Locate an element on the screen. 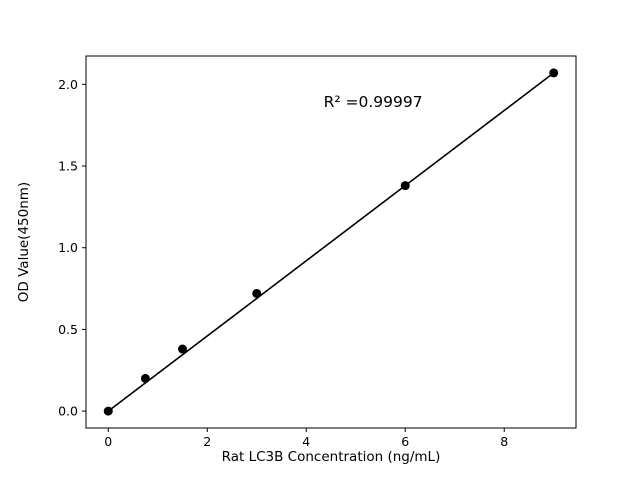 Image resolution: width=640 pixels, height=480 pixels. x-tick-label: 4 is located at coordinates (306, 441).